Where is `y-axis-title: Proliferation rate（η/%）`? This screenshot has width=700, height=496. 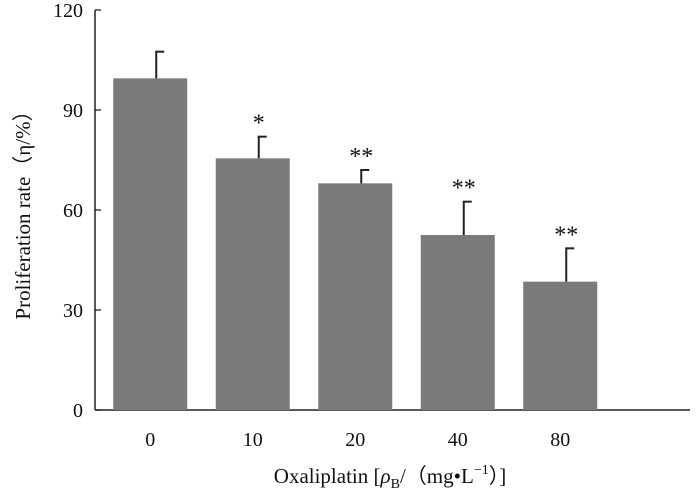
y-axis-title: Proliferation rate（η/%） is located at coordinates (23, 209).